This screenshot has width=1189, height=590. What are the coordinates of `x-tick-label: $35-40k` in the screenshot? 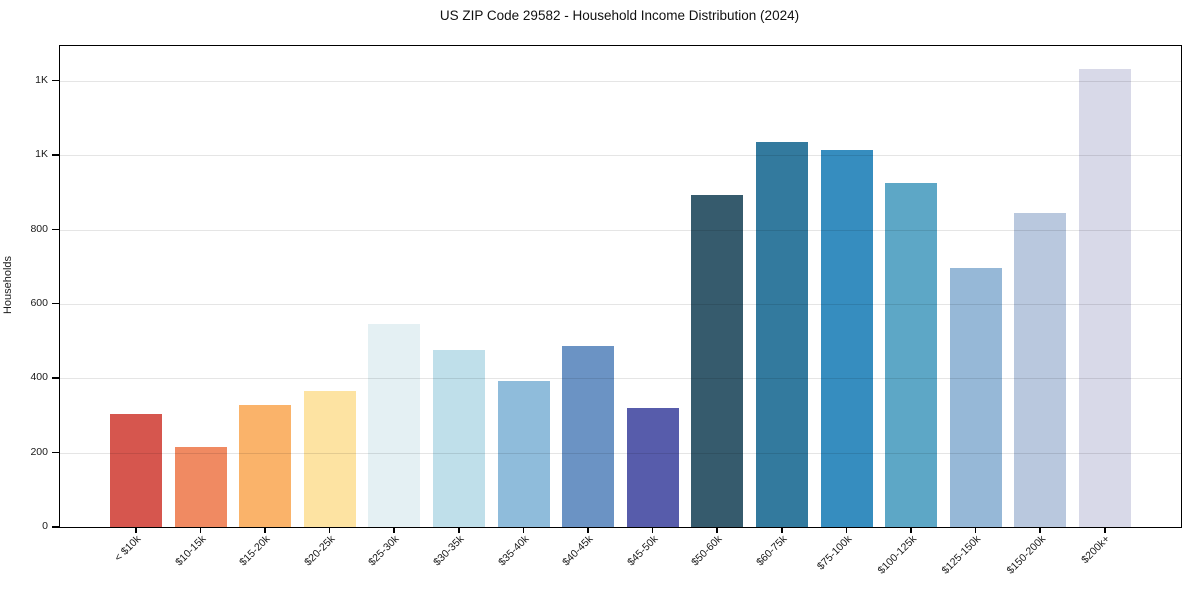 It's located at (513, 551).